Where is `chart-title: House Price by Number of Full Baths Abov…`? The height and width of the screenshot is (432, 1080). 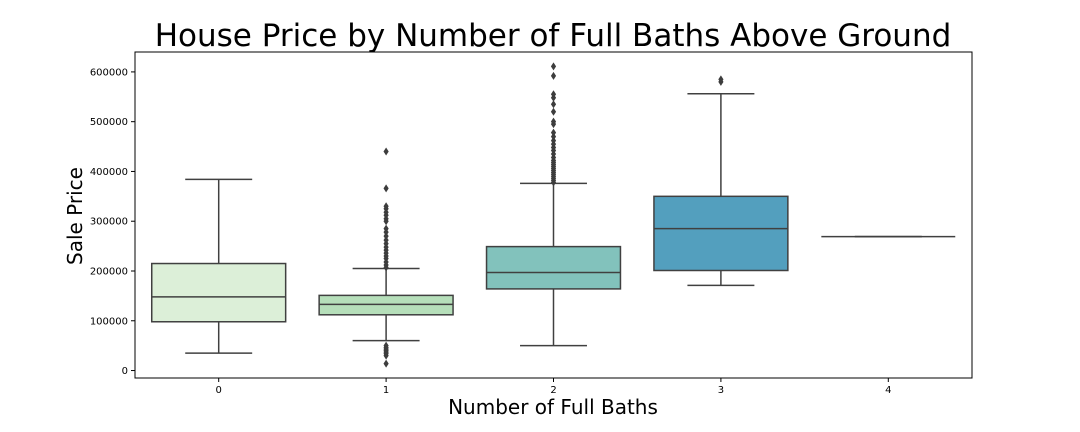
chart-title: House Price by Number of Full Baths Abov… is located at coordinates (553, 36).